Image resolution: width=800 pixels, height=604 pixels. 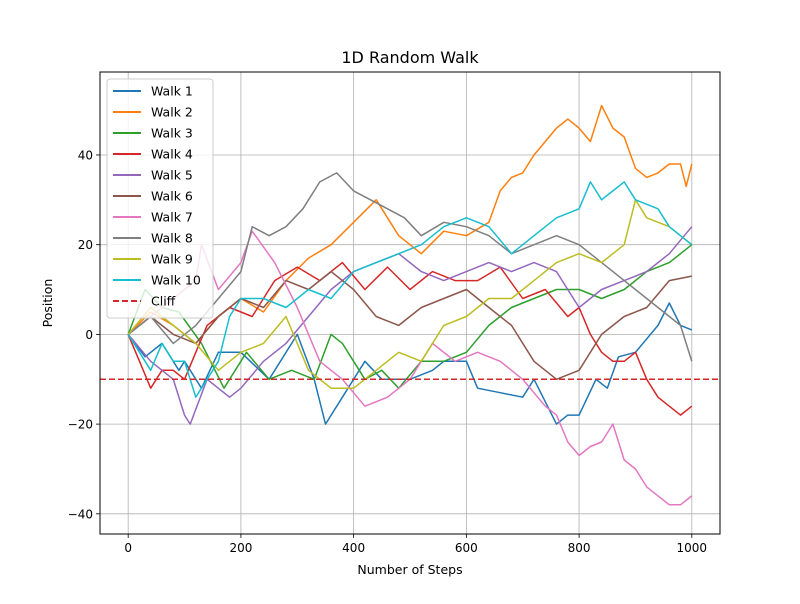 What do you see at coordinates (85, 155) in the screenshot?
I see `y-tick-label: 40` at bounding box center [85, 155].